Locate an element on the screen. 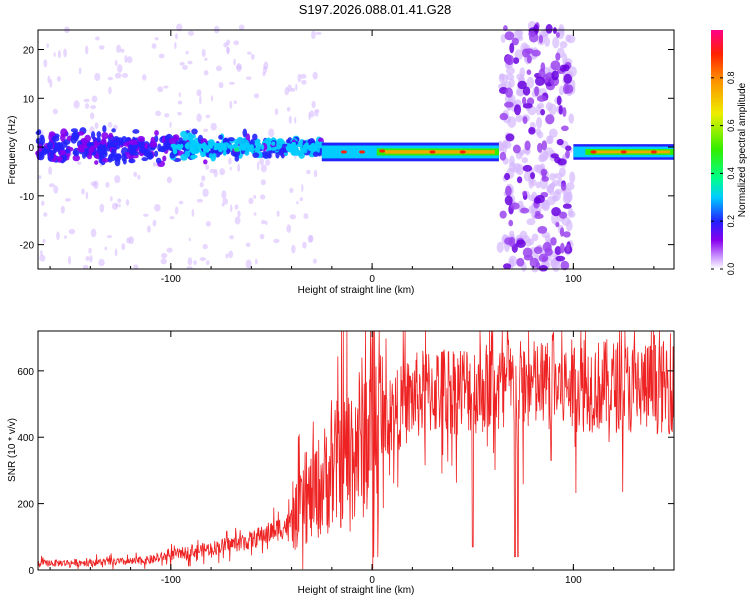  snr-y-tick-label: 400 is located at coordinates (25, 438).